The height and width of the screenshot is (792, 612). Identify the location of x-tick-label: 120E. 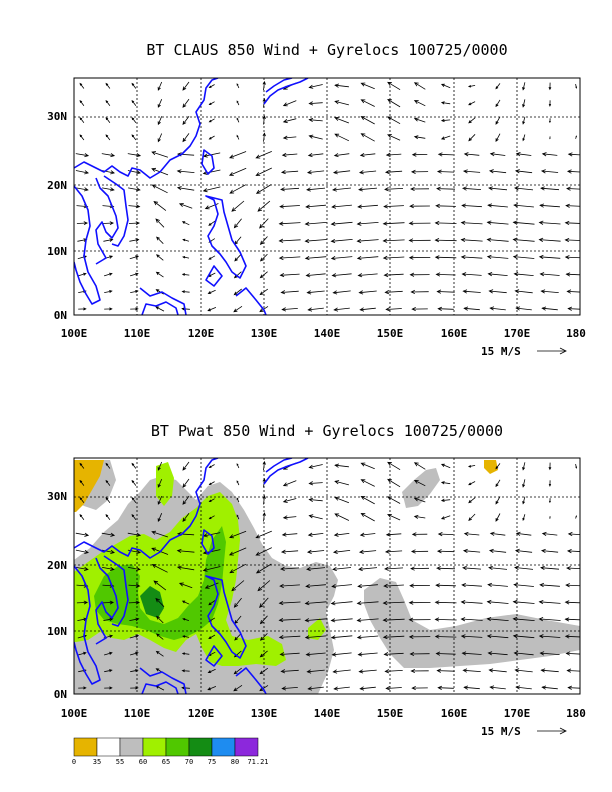
(201, 333).